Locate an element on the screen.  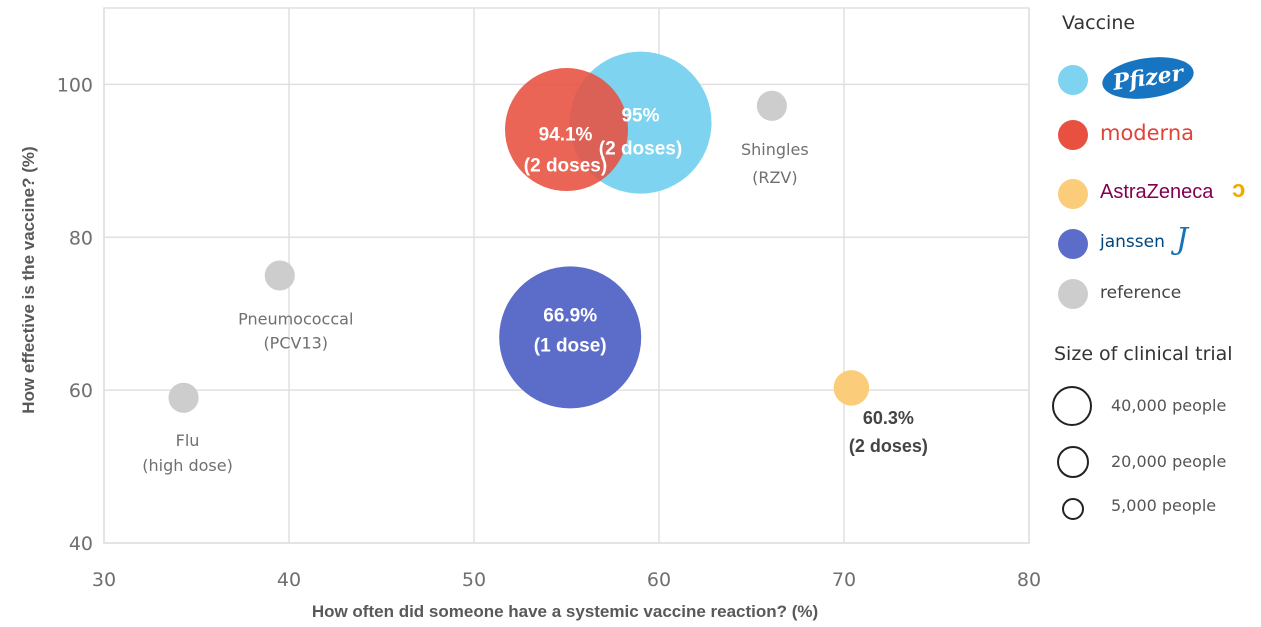
pfizer-logo: Pfizer is located at coordinates (1148, 78).